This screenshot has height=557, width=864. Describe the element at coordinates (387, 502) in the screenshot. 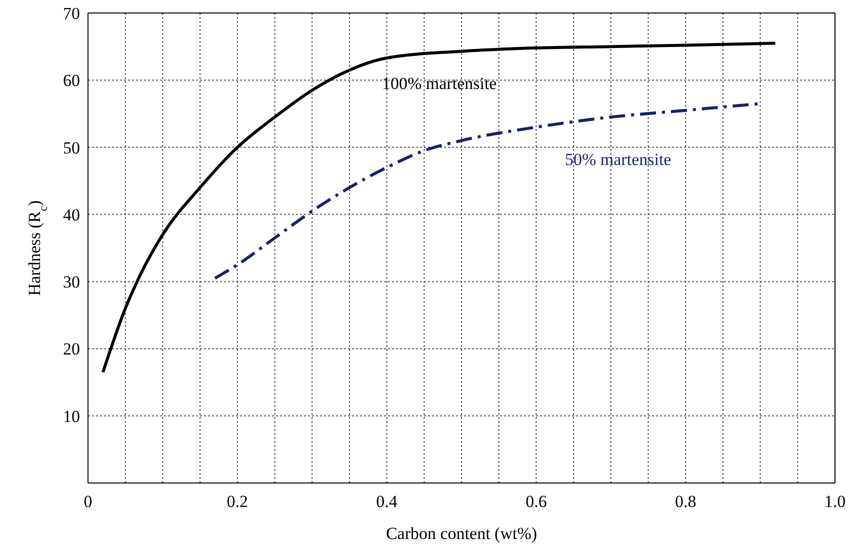

I see `x-tick-label: 0.4` at that location.